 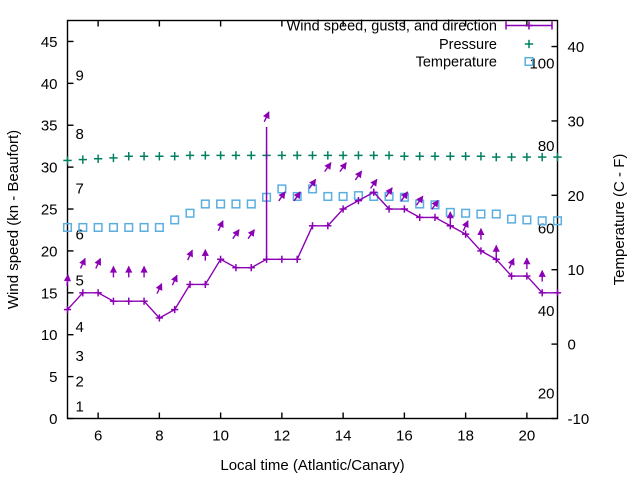 What do you see at coordinates (49, 42) in the screenshot?
I see `y-tick-label: 45` at bounding box center [49, 42].